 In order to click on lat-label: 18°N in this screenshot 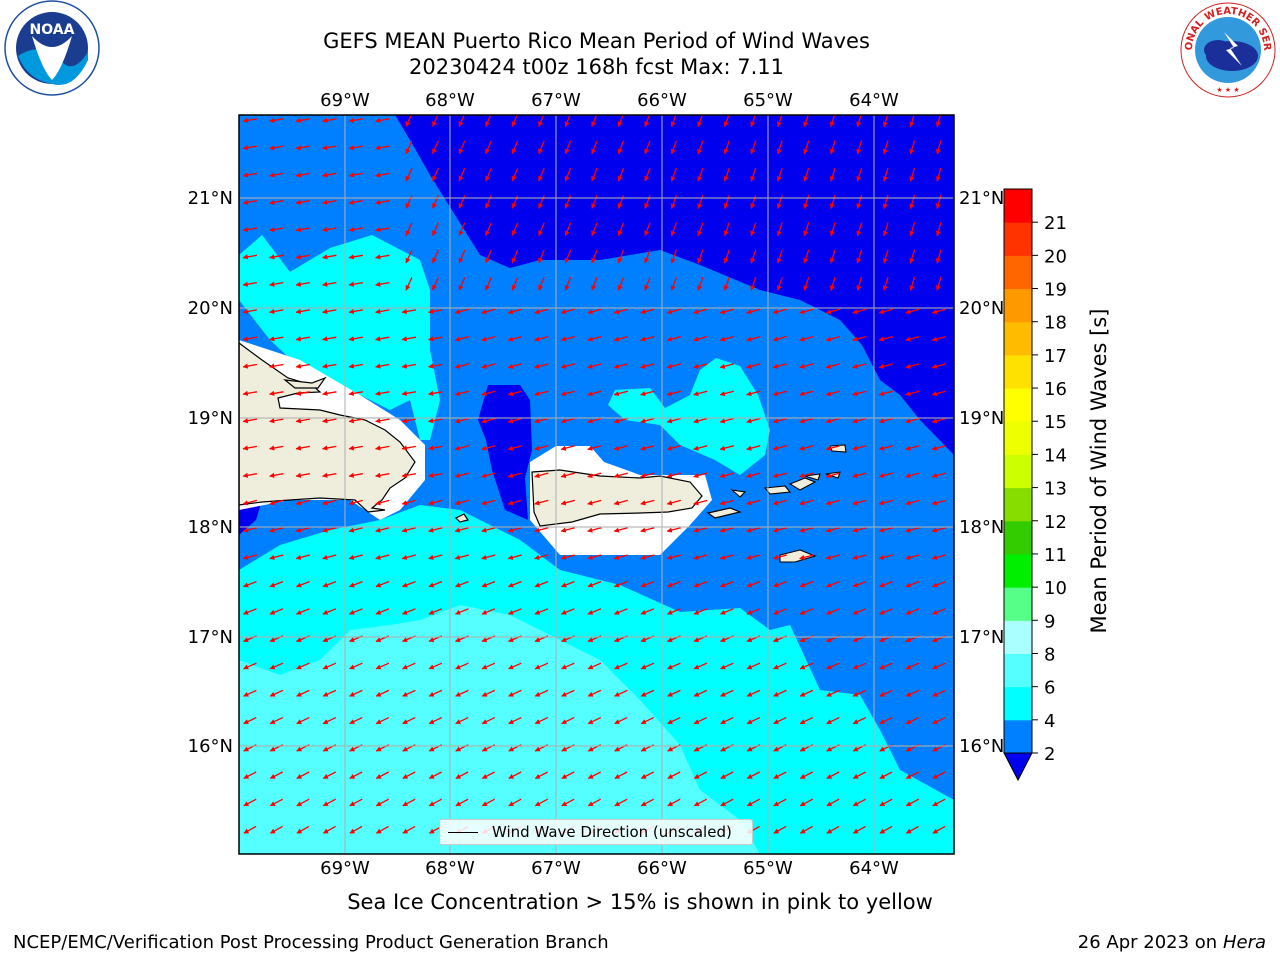, I will do `click(210, 527)`.